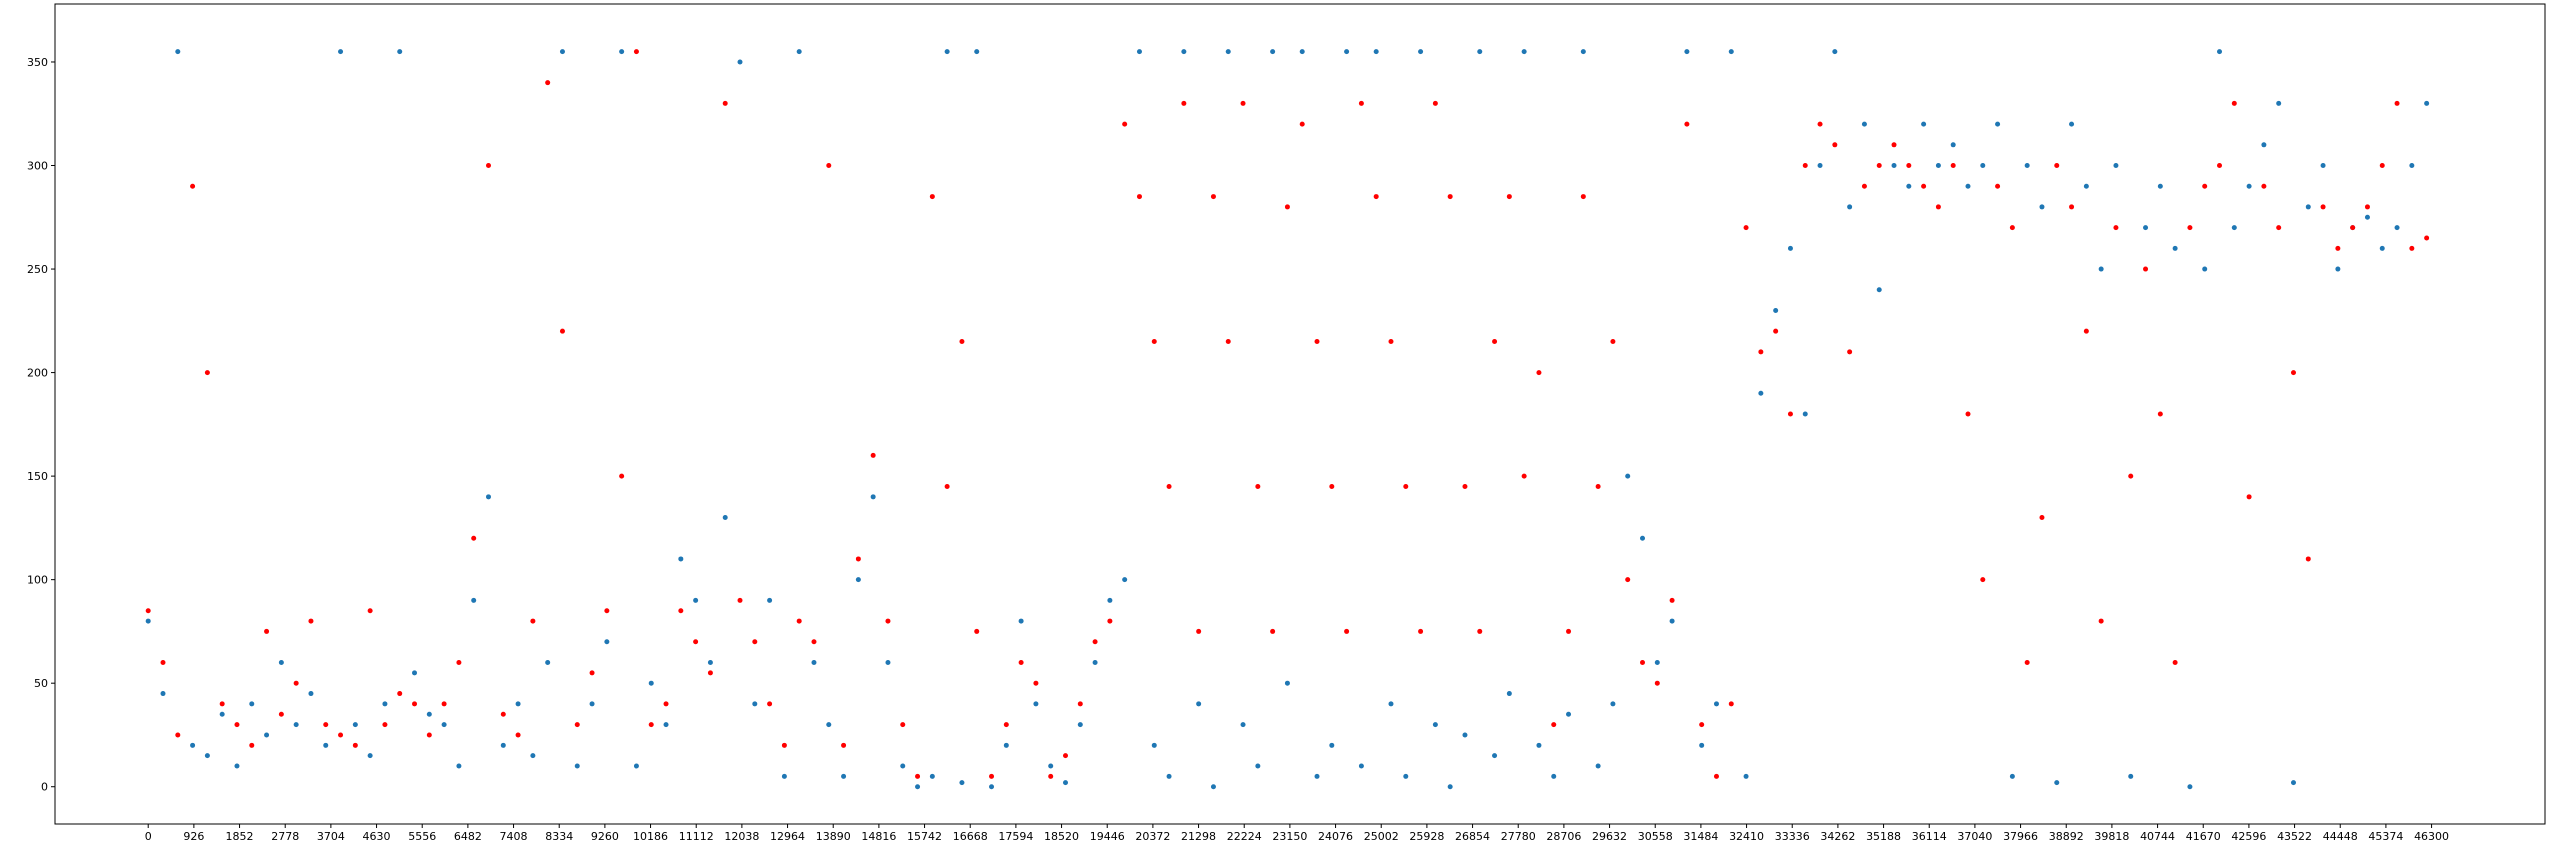 The width and height of the screenshot is (2551, 846). What do you see at coordinates (2340, 836) in the screenshot?
I see `x-tick-label: 44448` at bounding box center [2340, 836].